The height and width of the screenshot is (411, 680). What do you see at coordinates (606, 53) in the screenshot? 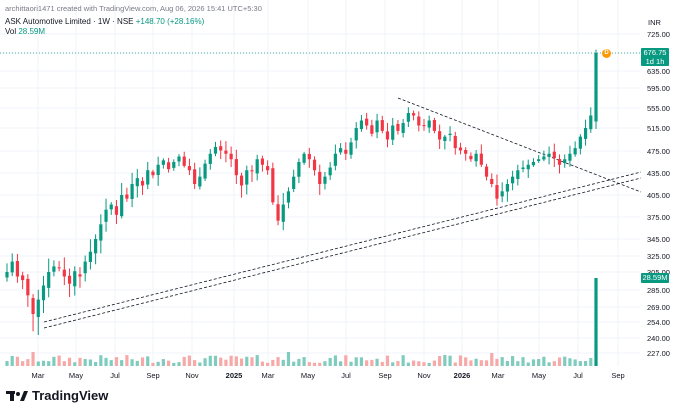
I see `dividend-marker-icon: D` at bounding box center [606, 53].